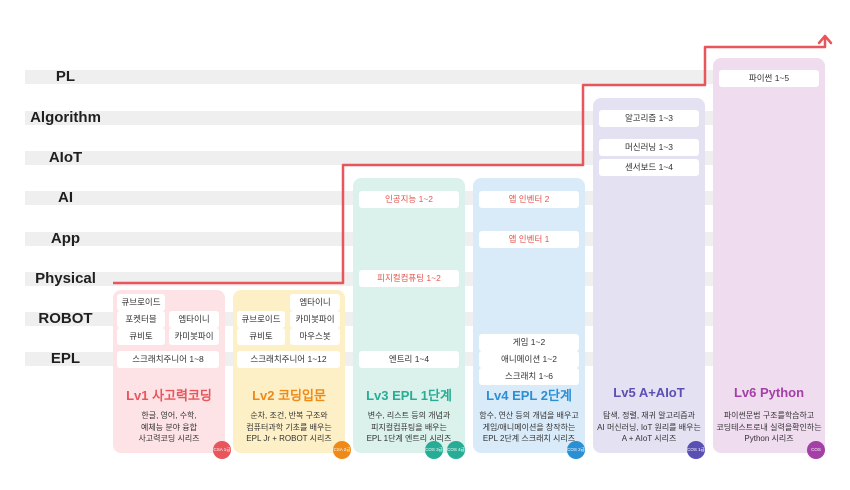  What do you see at coordinates (769, 427) in the screenshot?
I see `level-6-description: 파이썬문법 구조를학습하고 코딩테스트로내 실력을확인하는 Python 시리즈` at bounding box center [769, 427].